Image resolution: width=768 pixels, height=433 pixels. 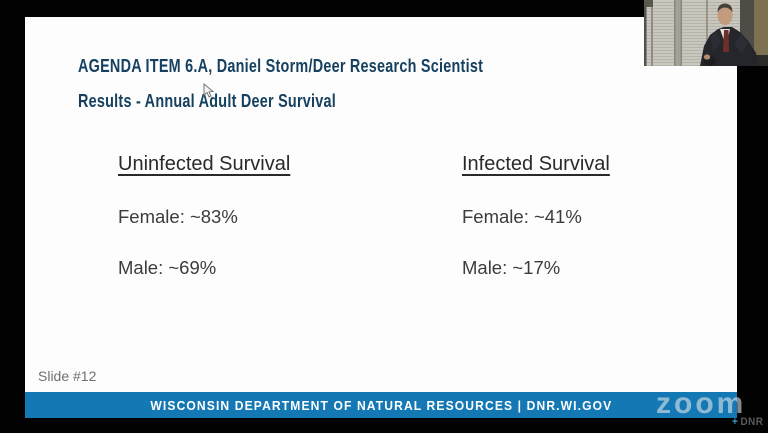 What do you see at coordinates (729, 34) in the screenshot?
I see `presenter-figure` at bounding box center [729, 34].